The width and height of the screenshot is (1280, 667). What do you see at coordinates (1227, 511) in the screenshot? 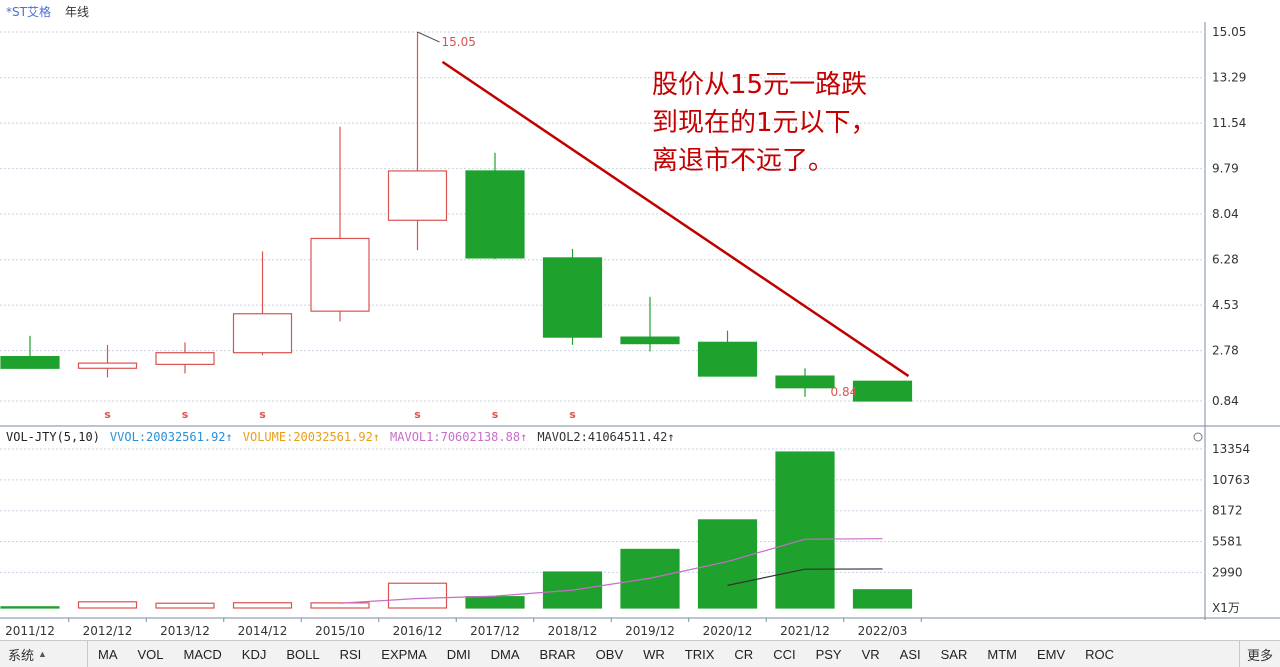
I see `volume-tick-label: 8172` at bounding box center [1227, 511].